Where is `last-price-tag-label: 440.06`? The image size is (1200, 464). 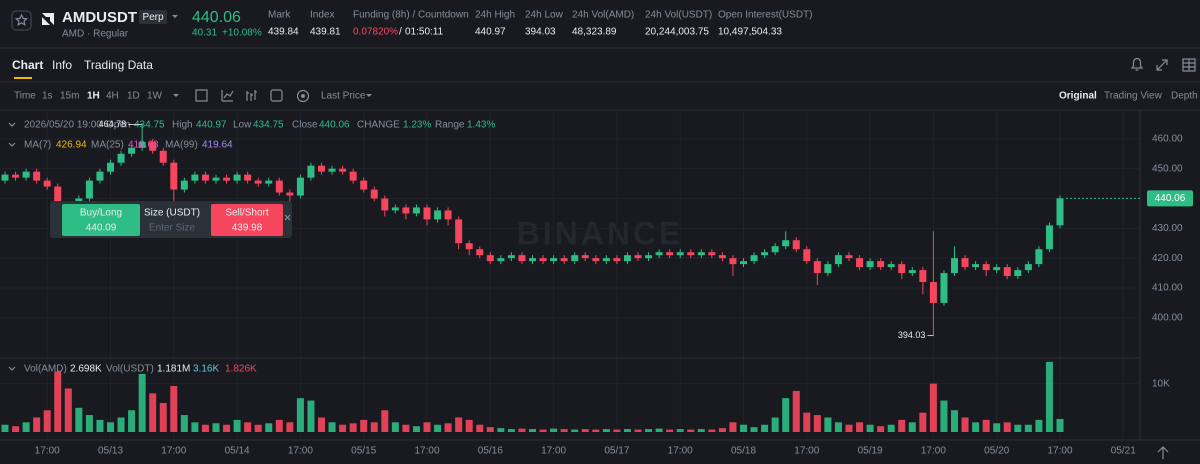 last-price-tag-label: 440.06 is located at coordinates (1170, 198).